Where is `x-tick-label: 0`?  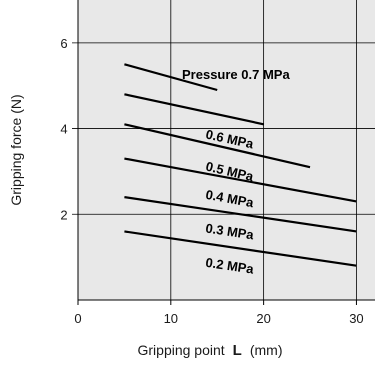 x-tick-label: 0 is located at coordinates (77, 318).